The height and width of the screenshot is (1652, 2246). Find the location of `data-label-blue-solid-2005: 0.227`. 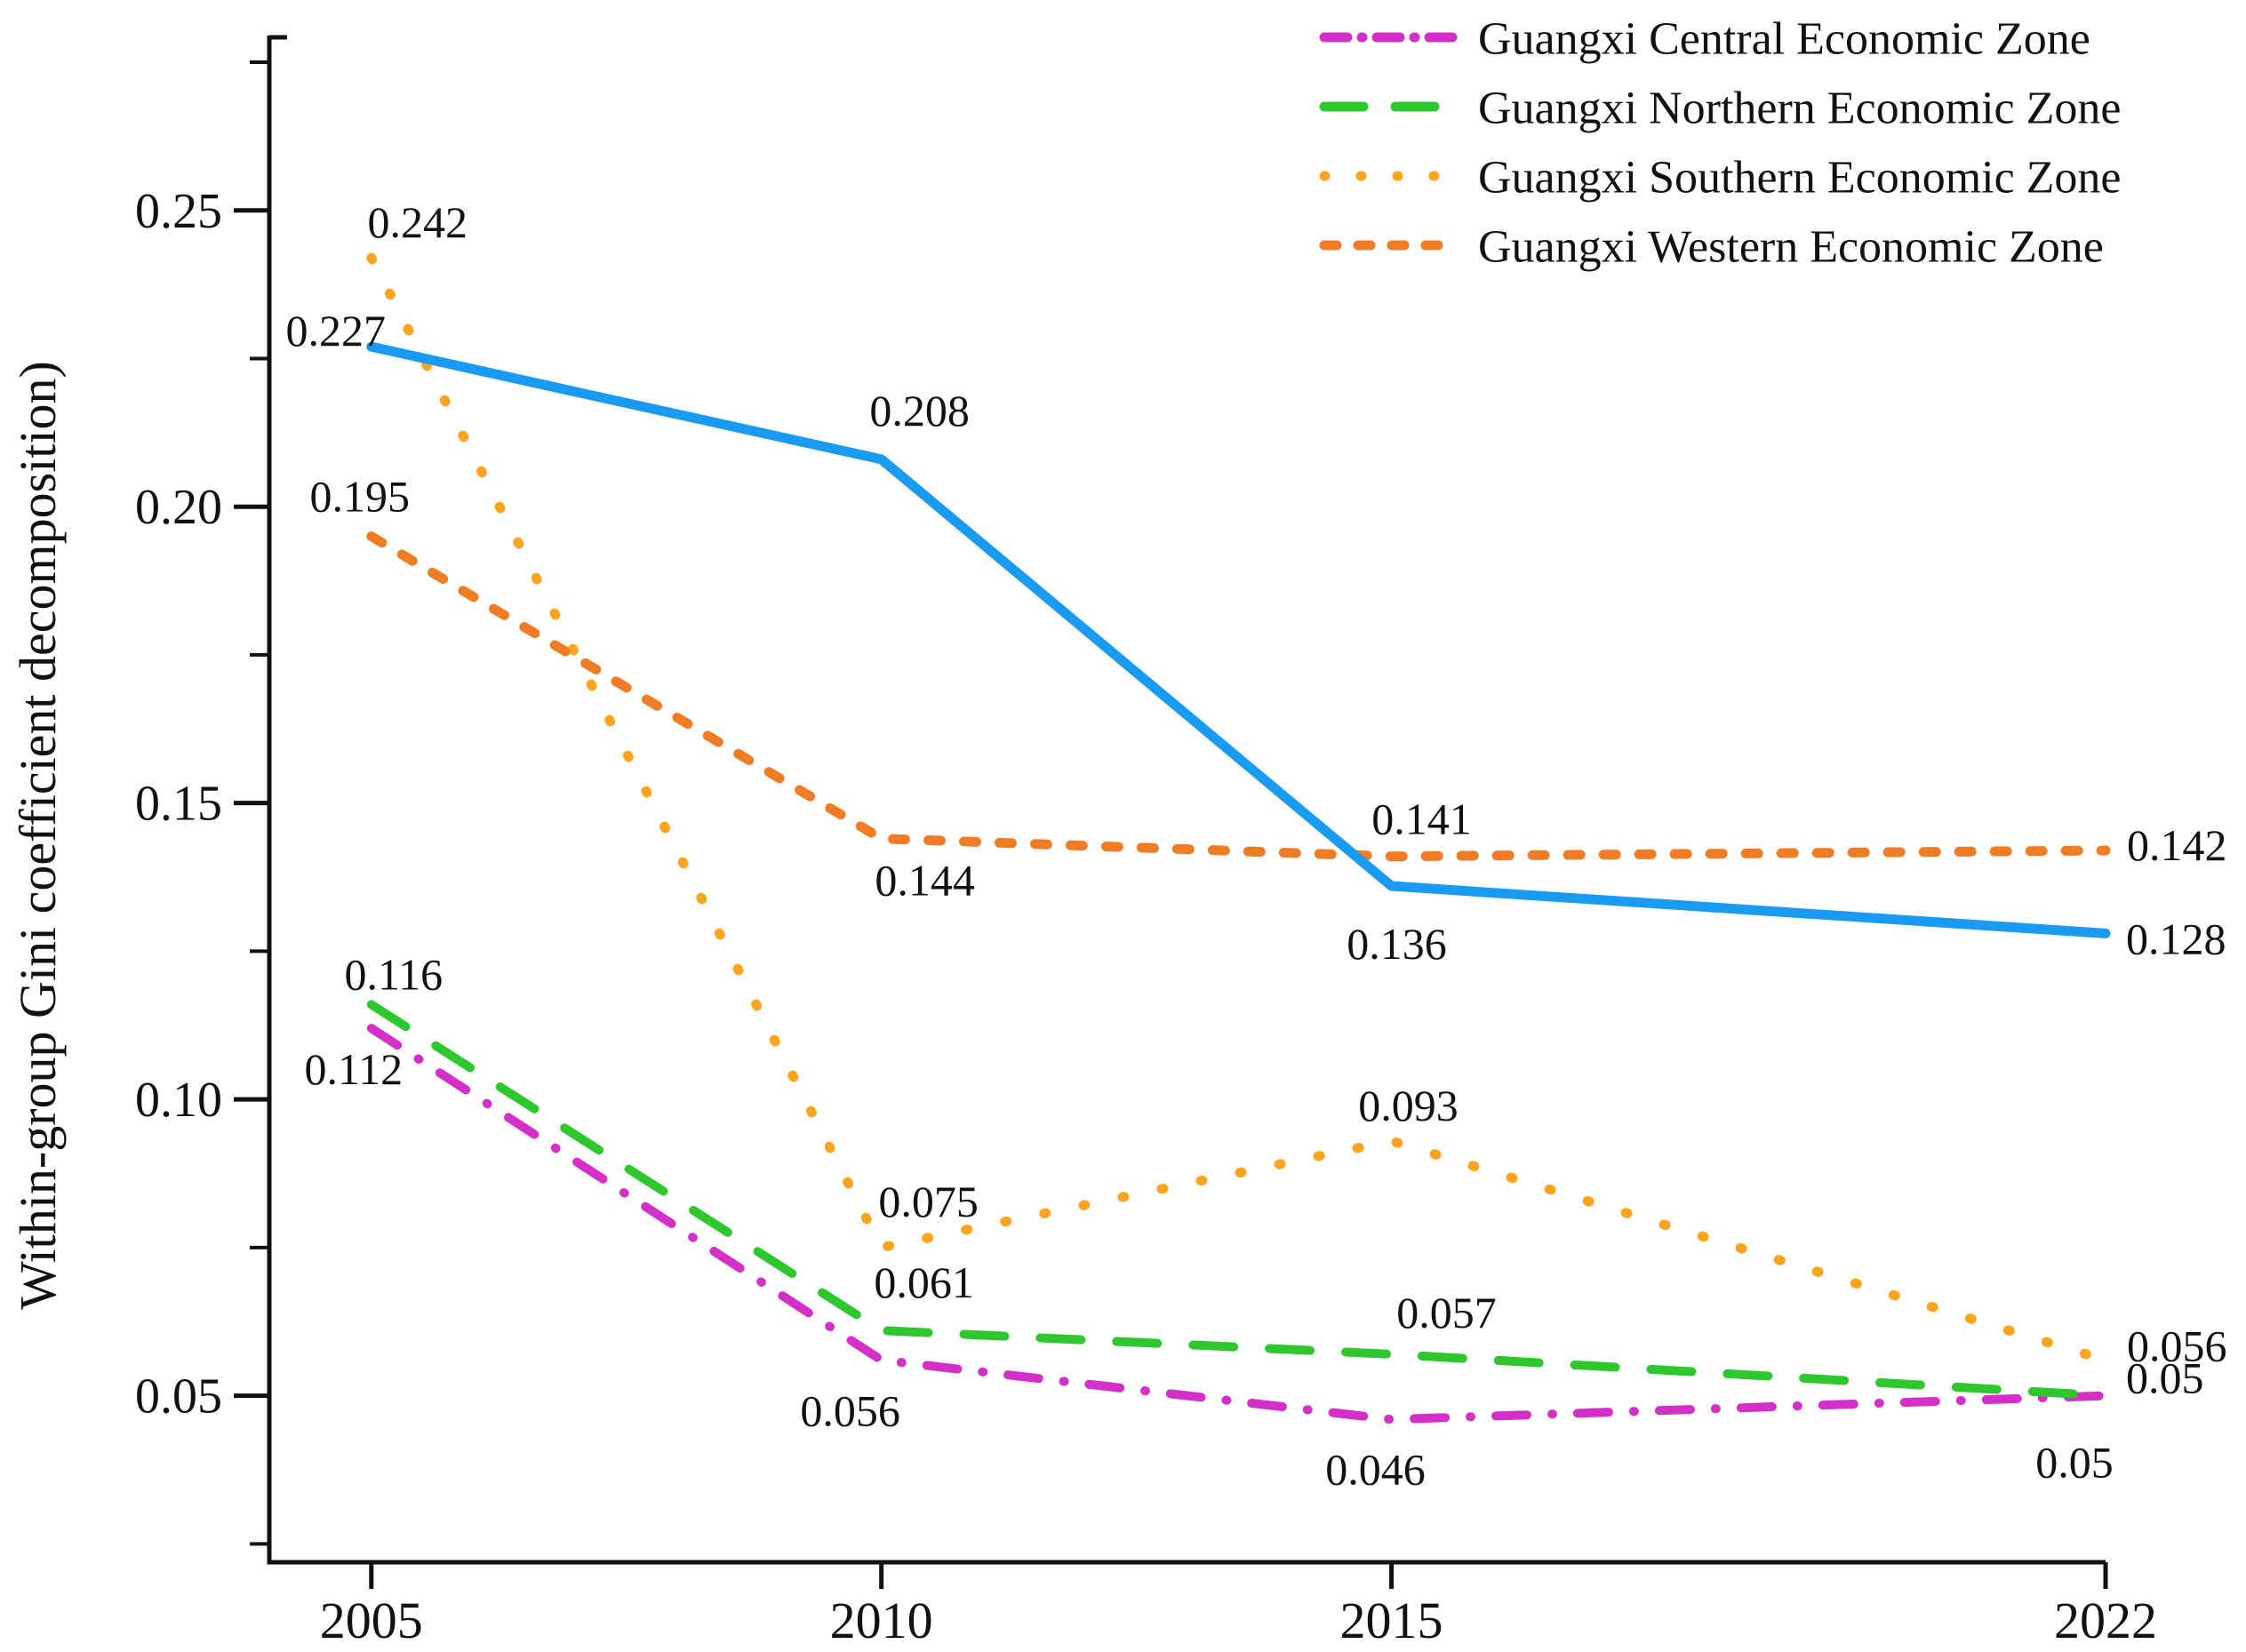

data-label-blue-solid-2005: 0.227 is located at coordinates (336, 330).